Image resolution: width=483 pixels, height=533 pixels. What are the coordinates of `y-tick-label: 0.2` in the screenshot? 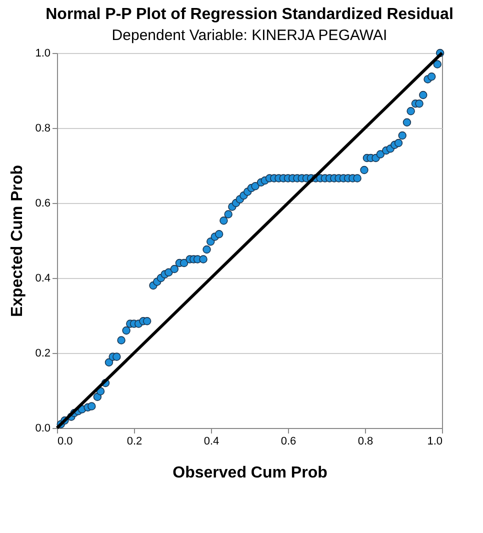 It's located at (42, 354).